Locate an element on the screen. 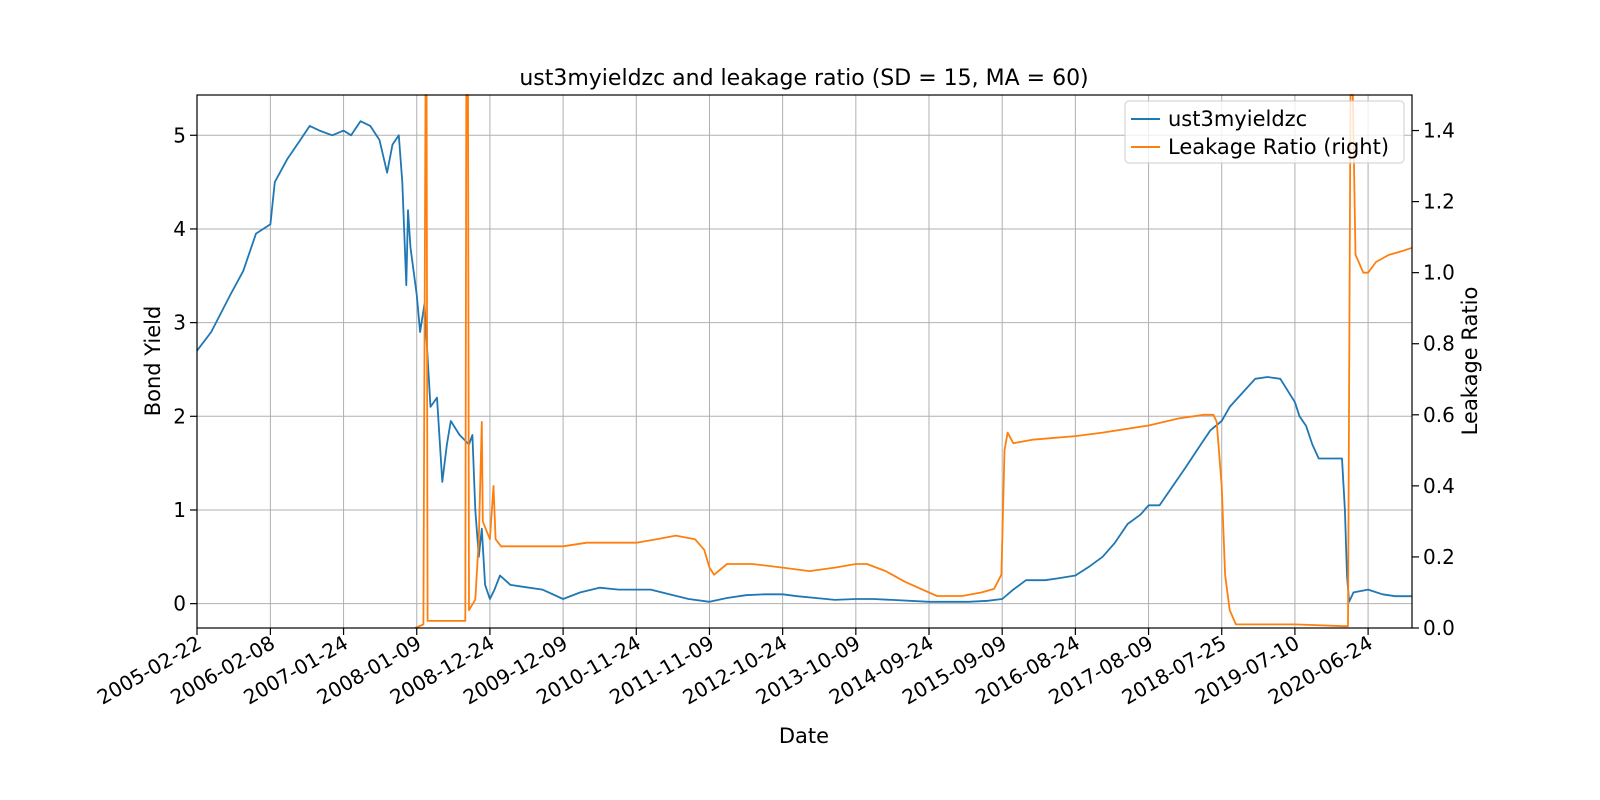 The width and height of the screenshot is (1600, 800). y-right-tick-label: 1.0 is located at coordinates (1439, 273).